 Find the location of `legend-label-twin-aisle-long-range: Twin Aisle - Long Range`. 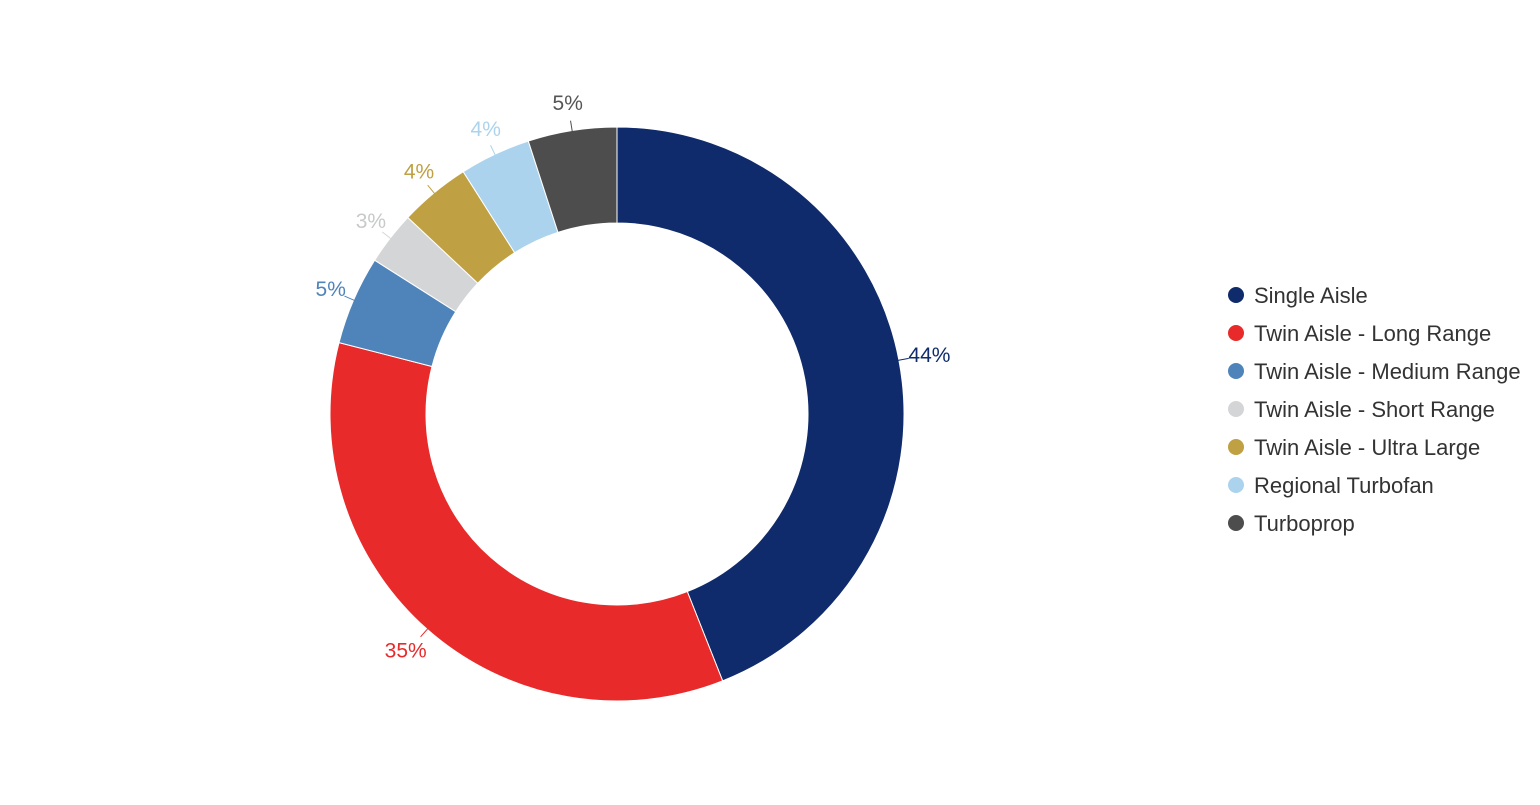

legend-label-twin-aisle-long-range: Twin Aisle - Long Range is located at coordinates (1372, 333).